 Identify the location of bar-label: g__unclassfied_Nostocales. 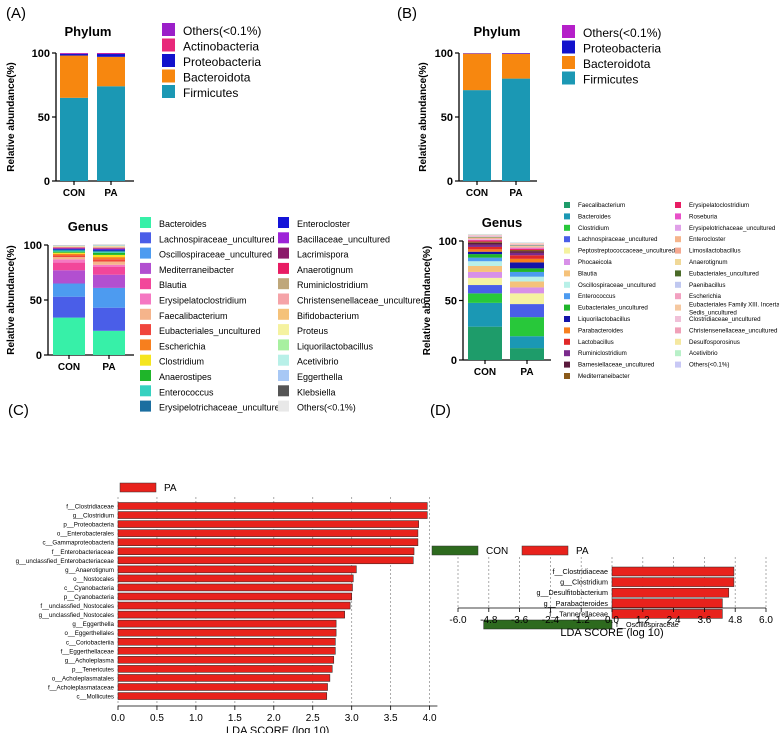
(76, 615).